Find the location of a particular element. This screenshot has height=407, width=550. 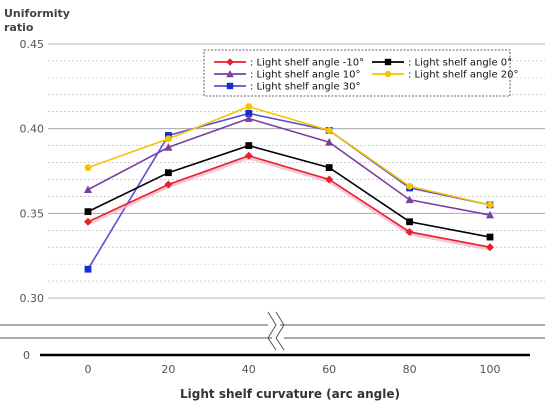

legend-item: : Light shelf angle 0° is located at coordinates (442, 63).